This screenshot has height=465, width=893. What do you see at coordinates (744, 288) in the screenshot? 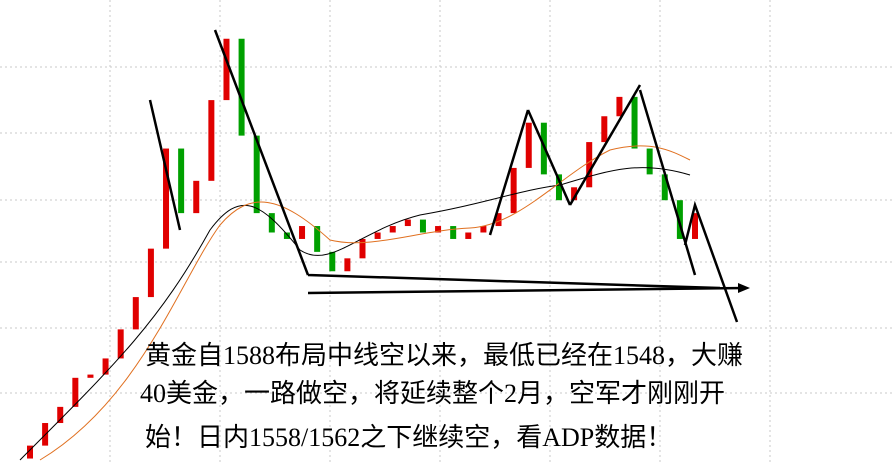
I see `arrow-head` at bounding box center [744, 288].